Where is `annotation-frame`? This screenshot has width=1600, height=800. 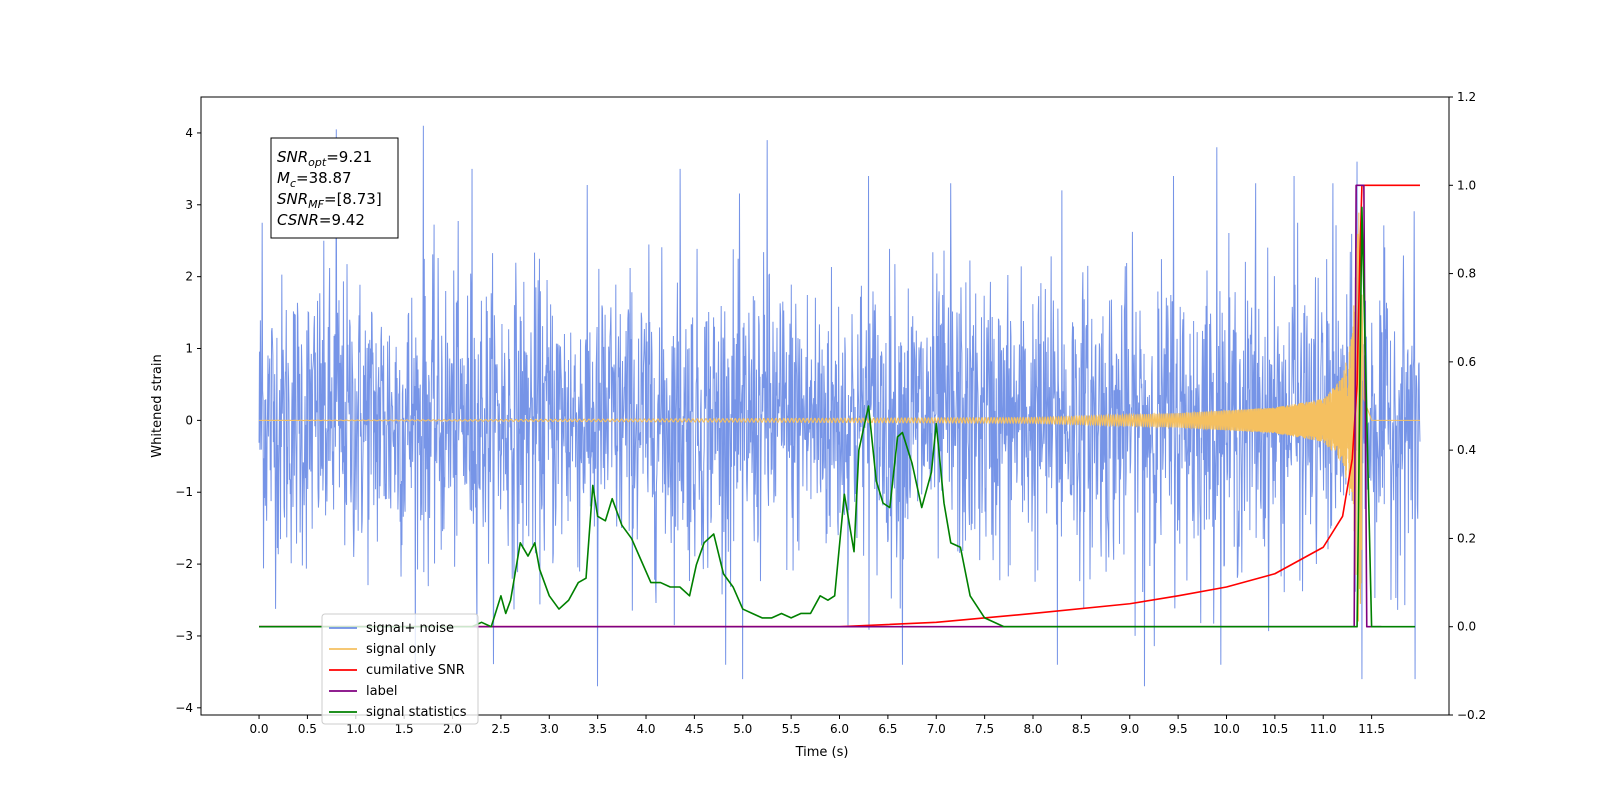 annotation-frame is located at coordinates (334, 188).